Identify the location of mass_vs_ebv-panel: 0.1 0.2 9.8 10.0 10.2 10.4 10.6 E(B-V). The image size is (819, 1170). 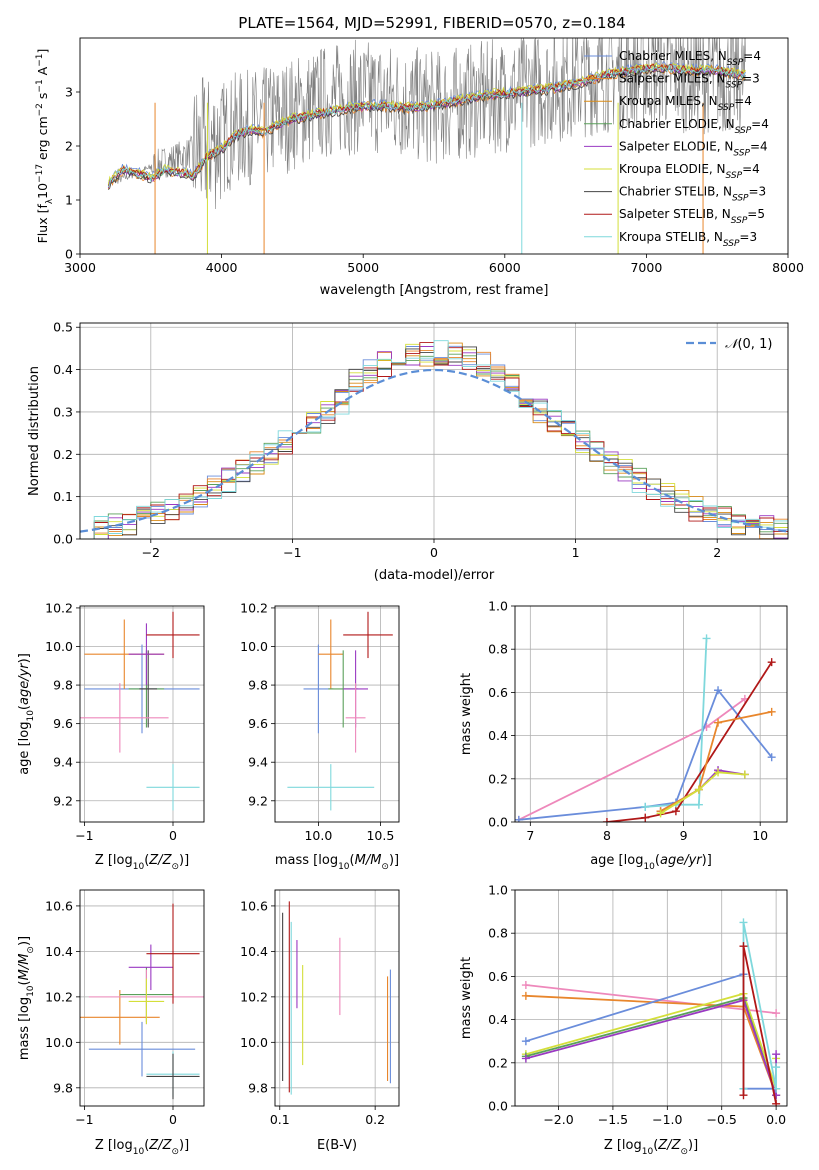
(320, 1021).